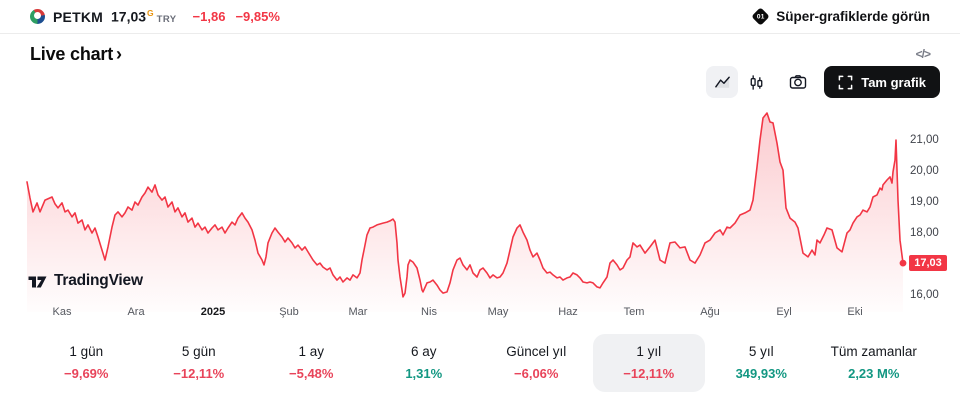 This screenshot has width=960, height=406. What do you see at coordinates (874, 373) in the screenshot?
I see `period-change-percent: 2,23 M%` at bounding box center [874, 373].